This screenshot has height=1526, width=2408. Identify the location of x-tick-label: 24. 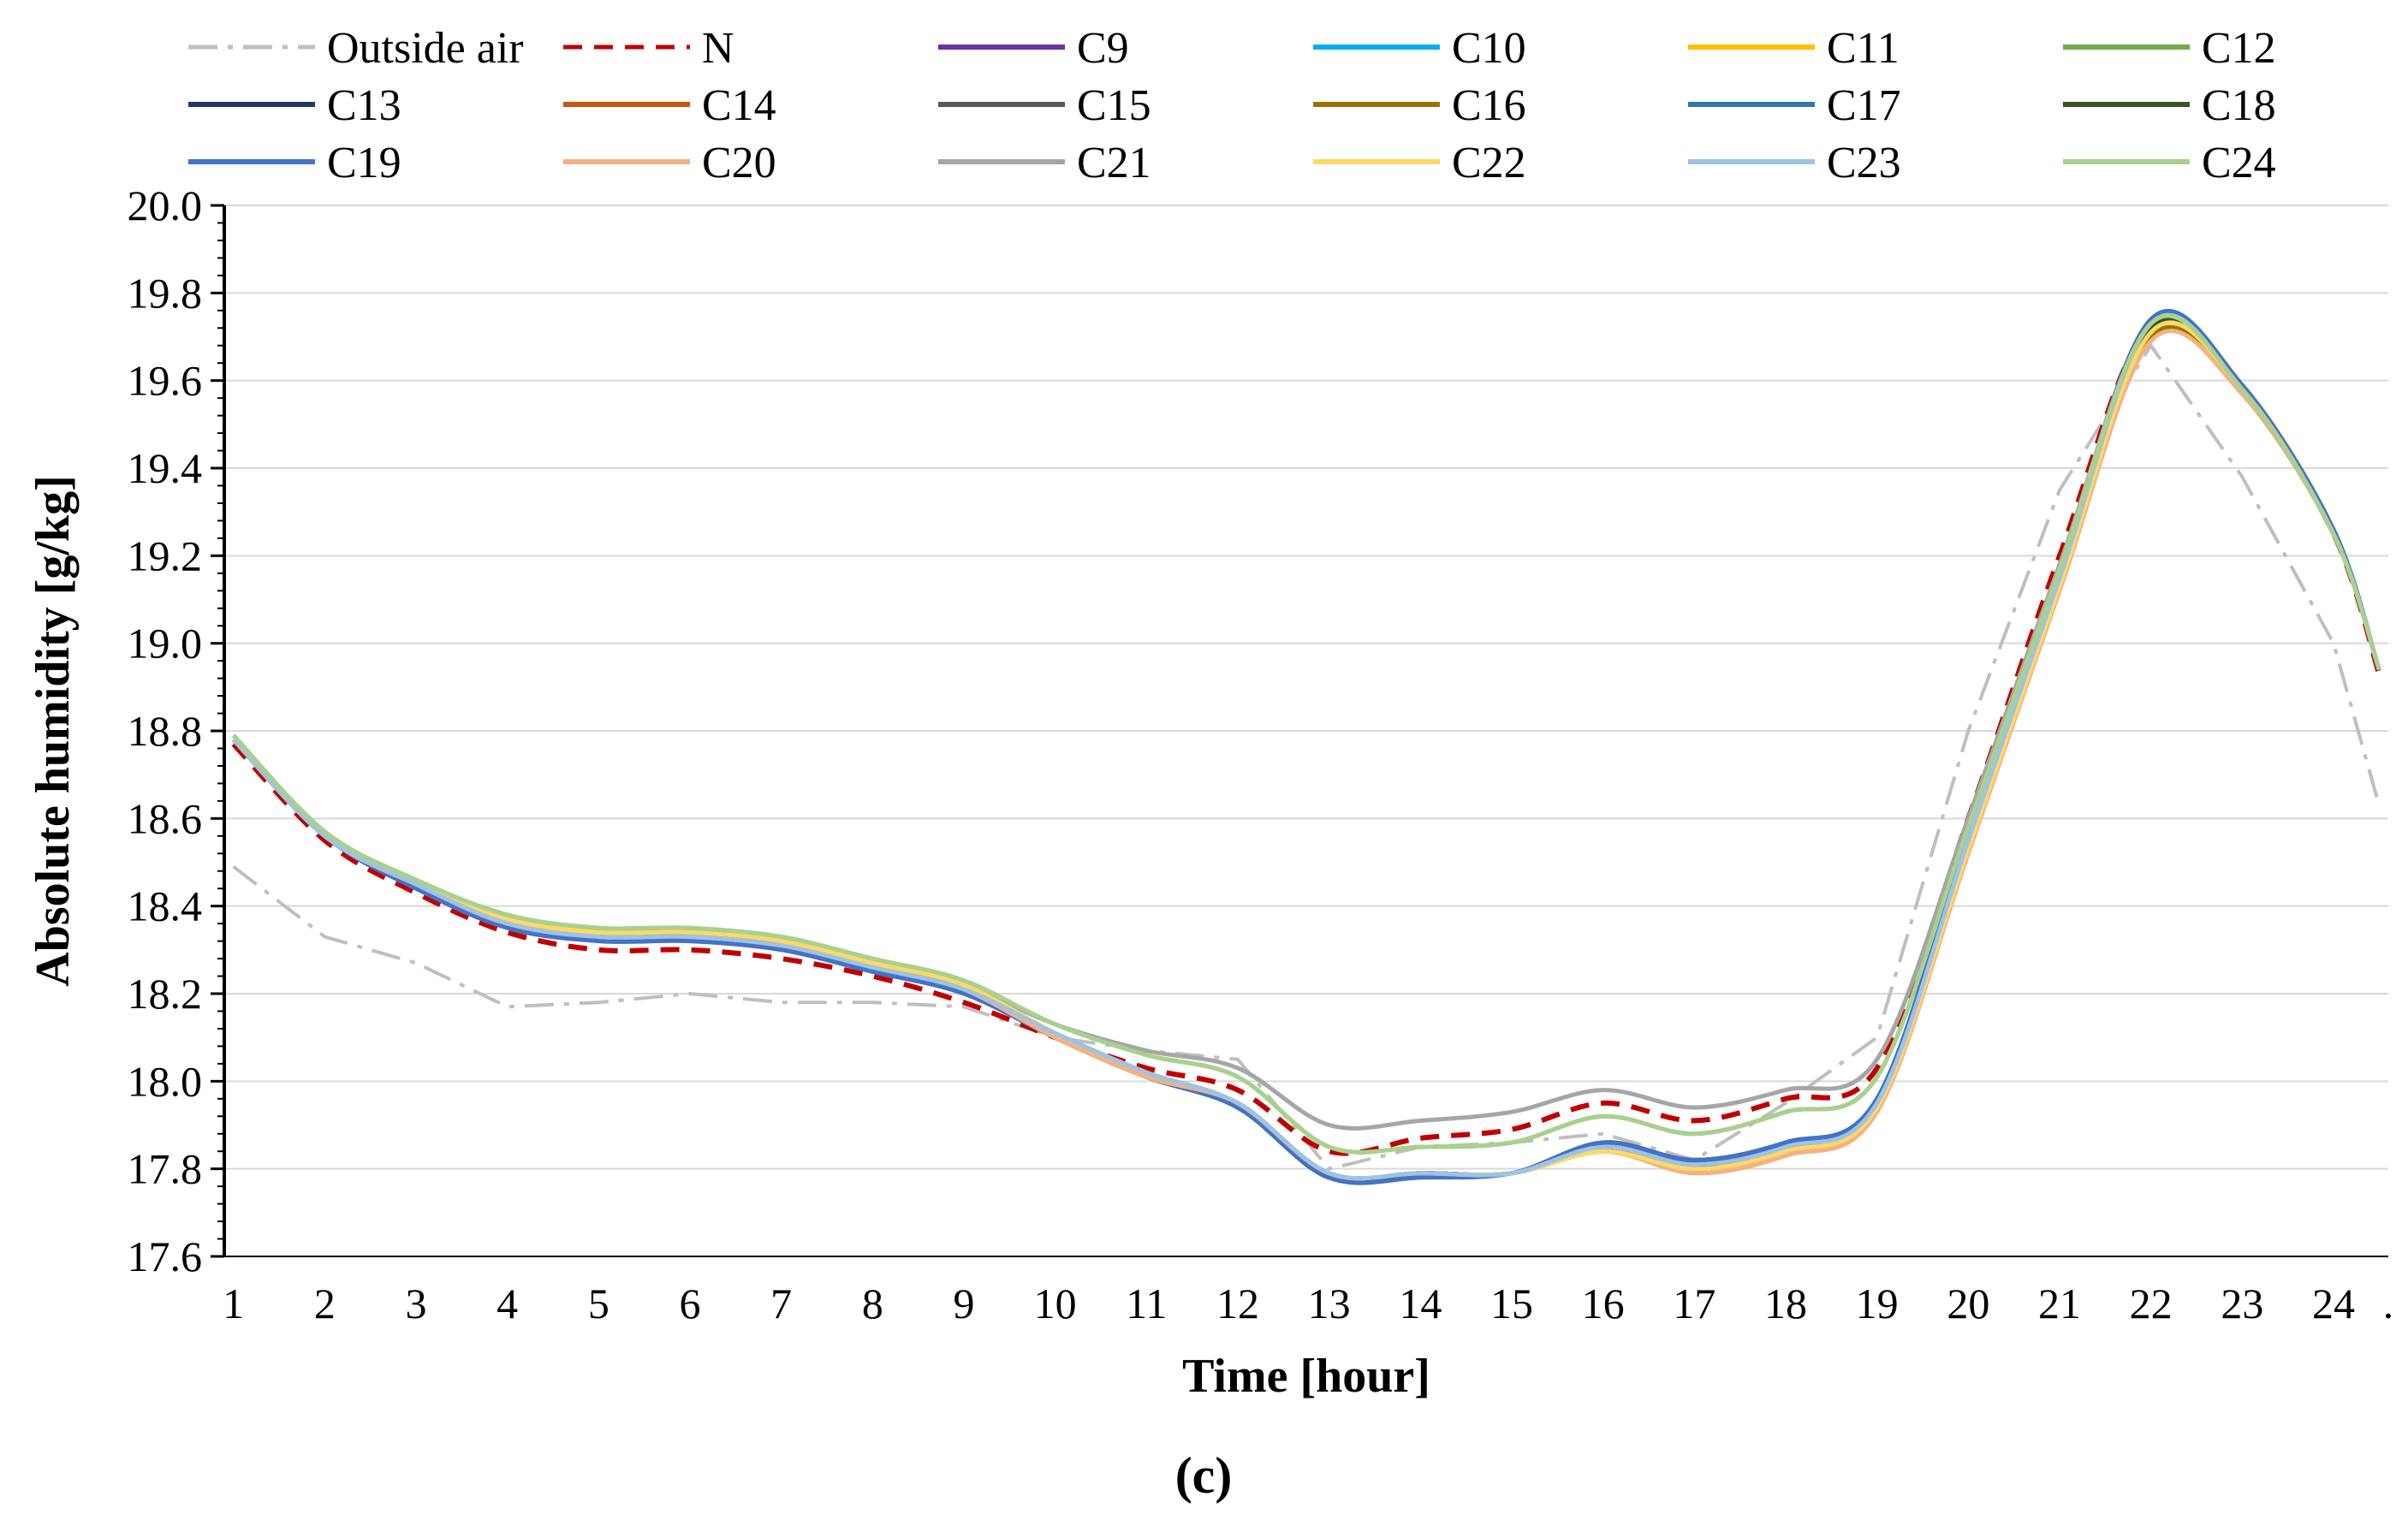
(2333, 1303).